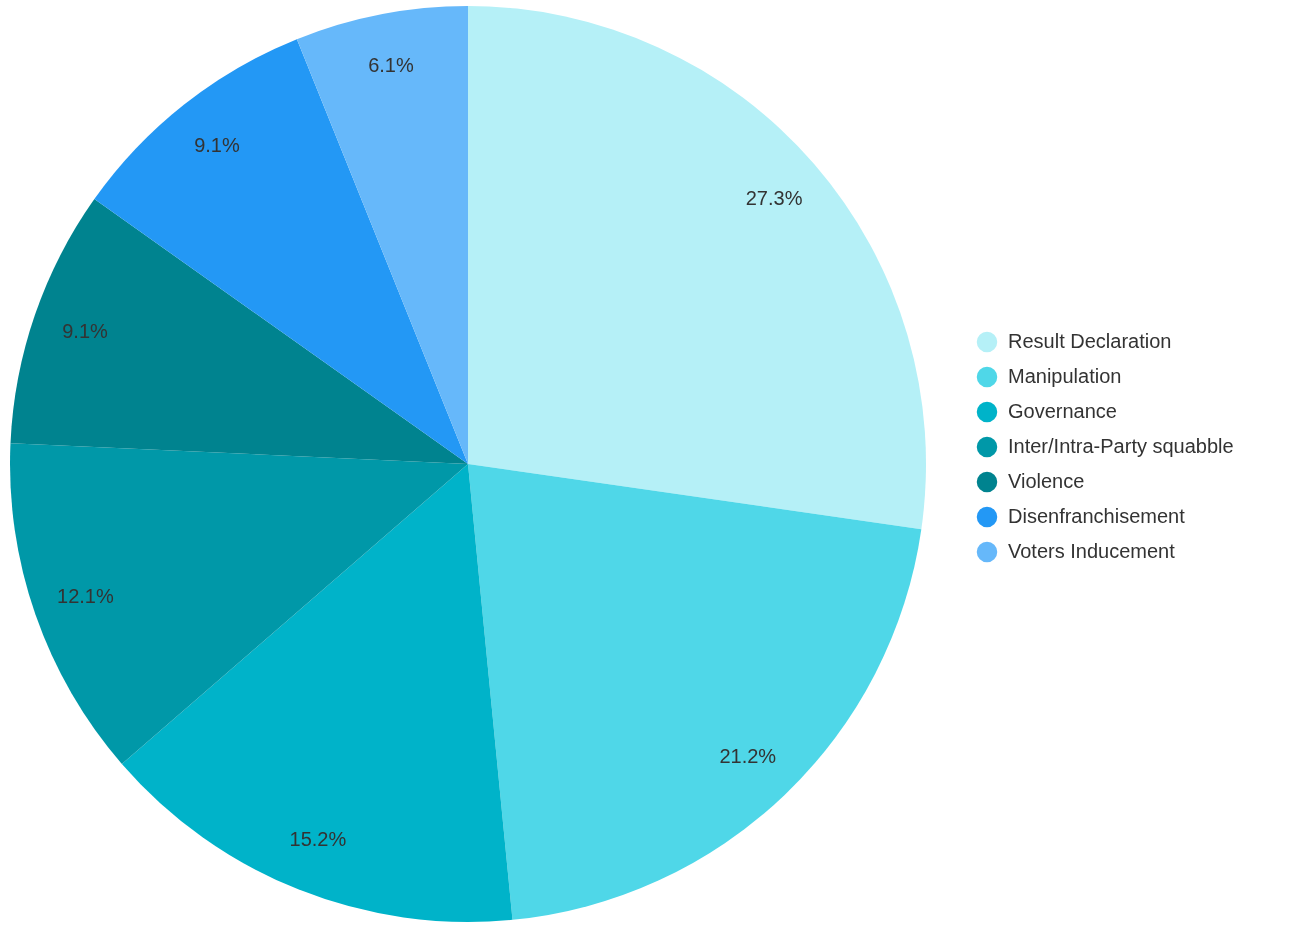 This screenshot has width=1296, height=929. Describe the element at coordinates (774, 197) in the screenshot. I see `data-label: 27.3%` at that location.